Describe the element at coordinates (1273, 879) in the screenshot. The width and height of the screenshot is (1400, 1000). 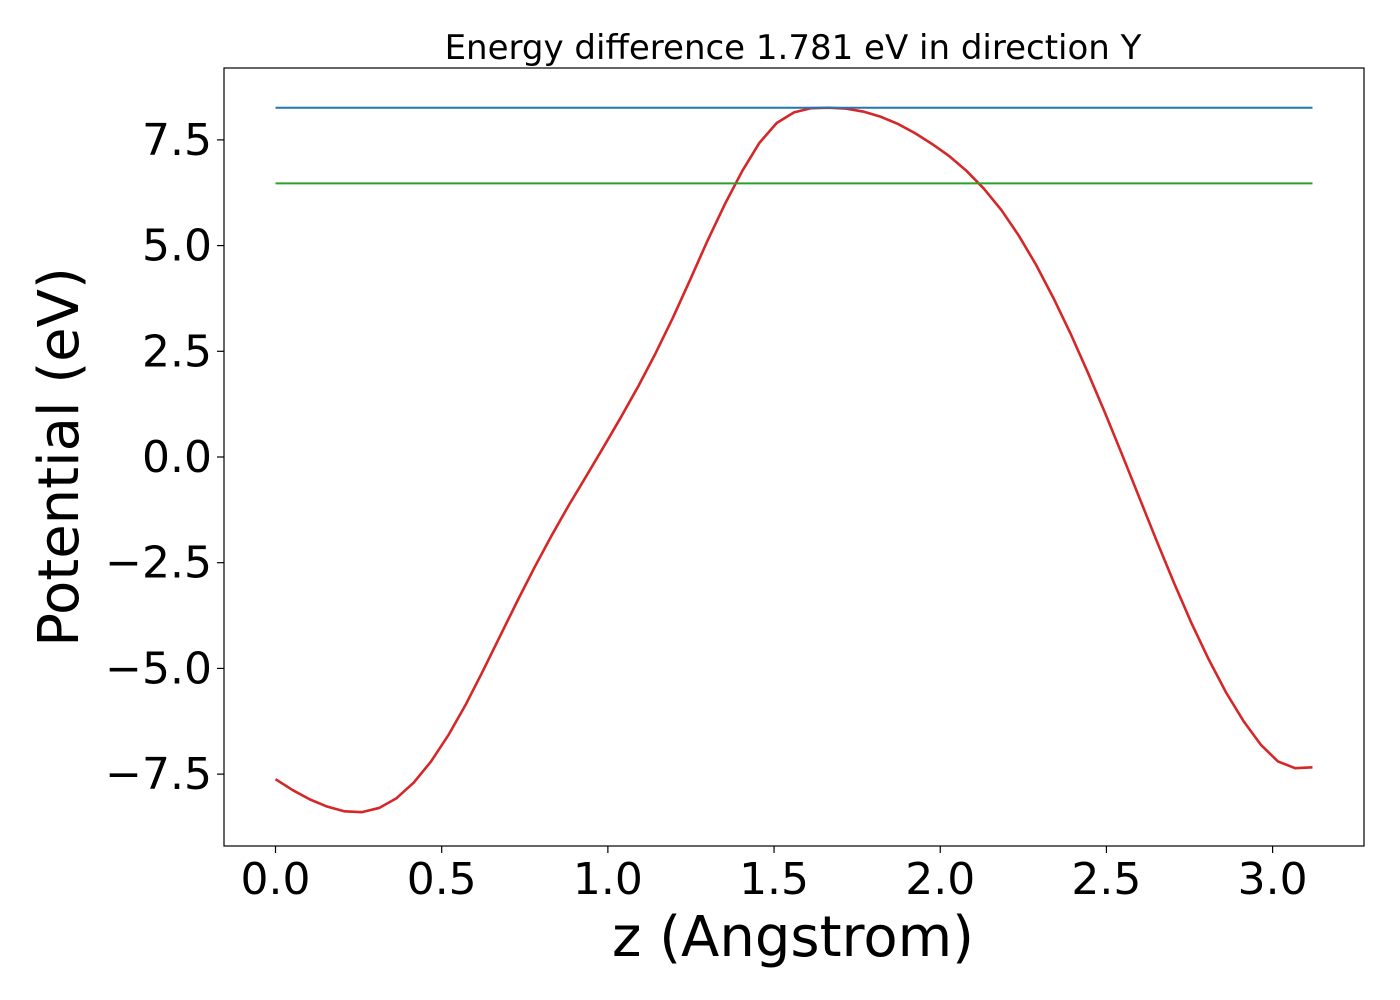
I see `x-tick-label: 3.0` at that location.